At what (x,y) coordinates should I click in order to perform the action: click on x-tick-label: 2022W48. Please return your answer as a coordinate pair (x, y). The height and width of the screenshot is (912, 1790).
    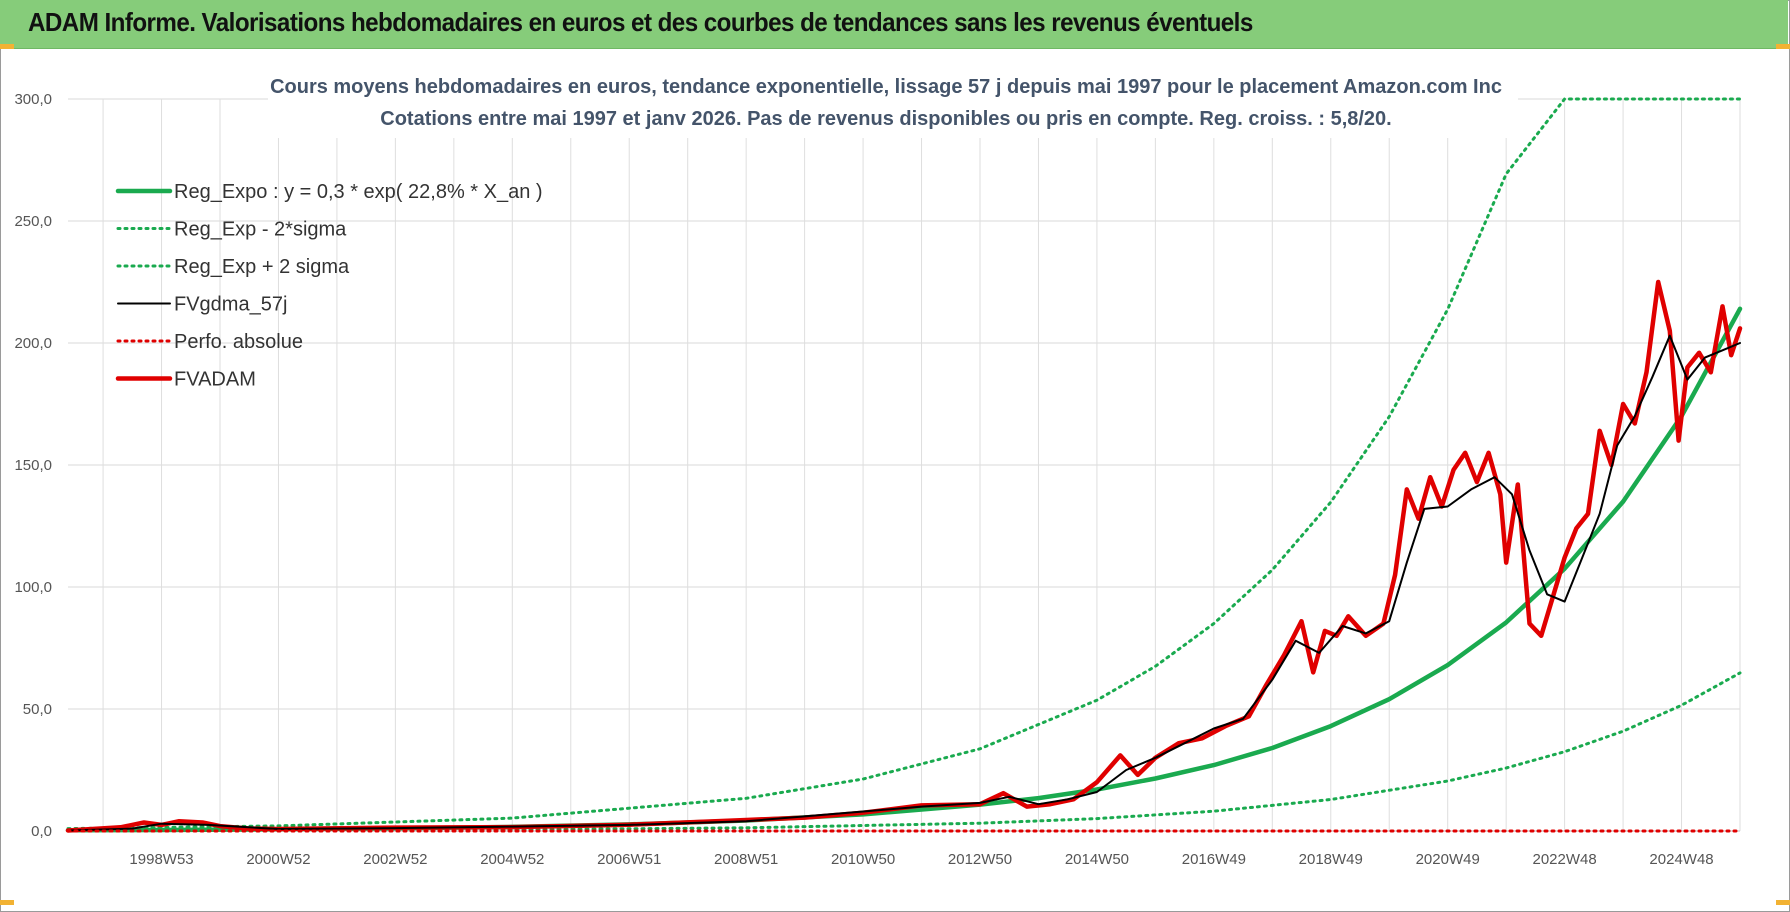
    Looking at the image, I should click on (1565, 859).